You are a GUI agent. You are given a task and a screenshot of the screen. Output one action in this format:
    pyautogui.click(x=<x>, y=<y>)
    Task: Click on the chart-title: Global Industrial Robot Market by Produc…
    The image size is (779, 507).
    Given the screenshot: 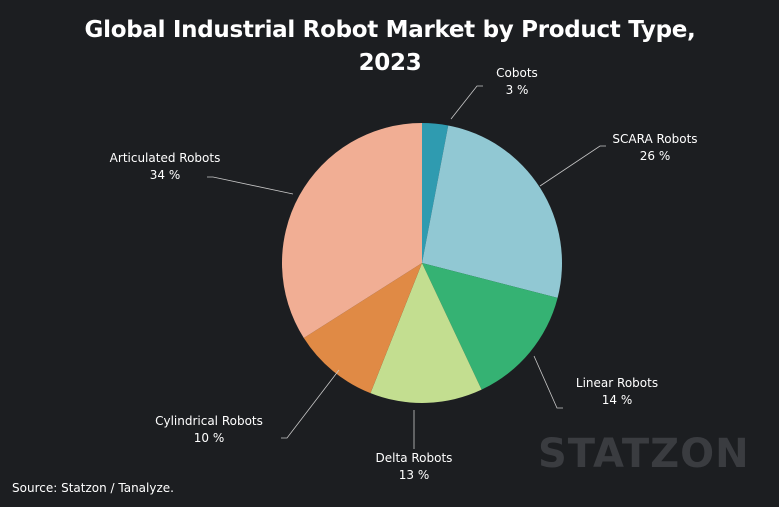 What is the action you would take?
    pyautogui.click(x=390, y=46)
    